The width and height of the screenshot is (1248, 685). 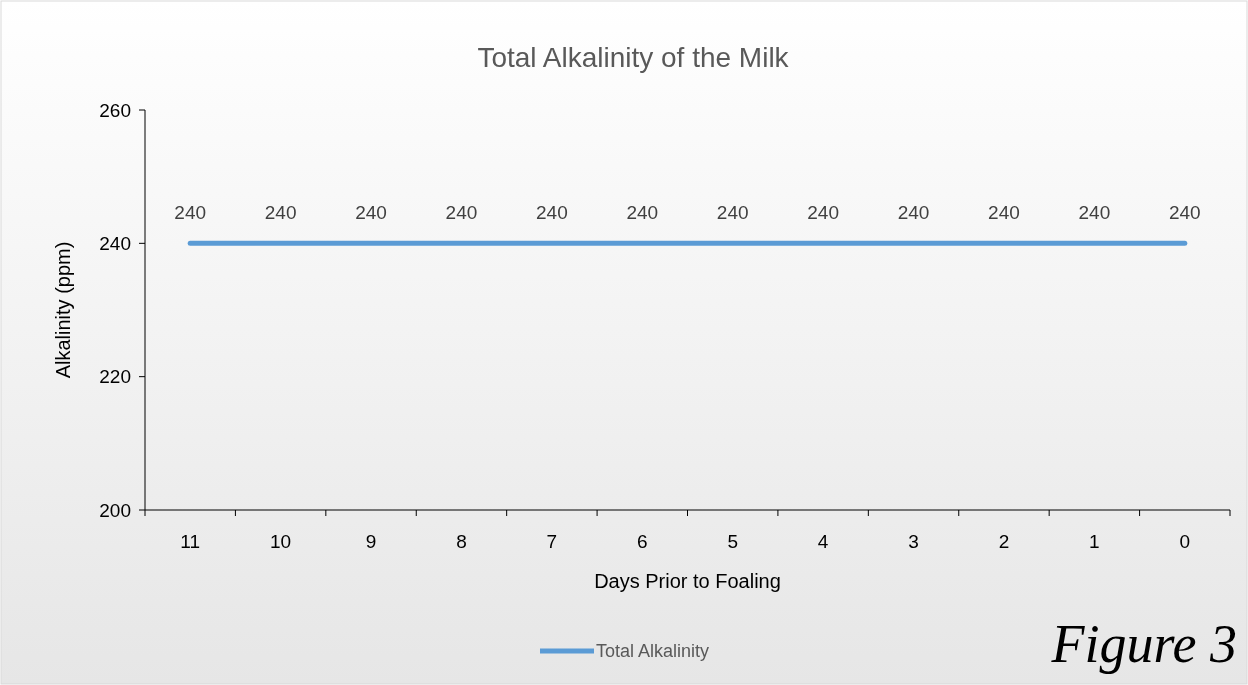 I want to click on x-tick-label: 7, so click(x=552, y=541).